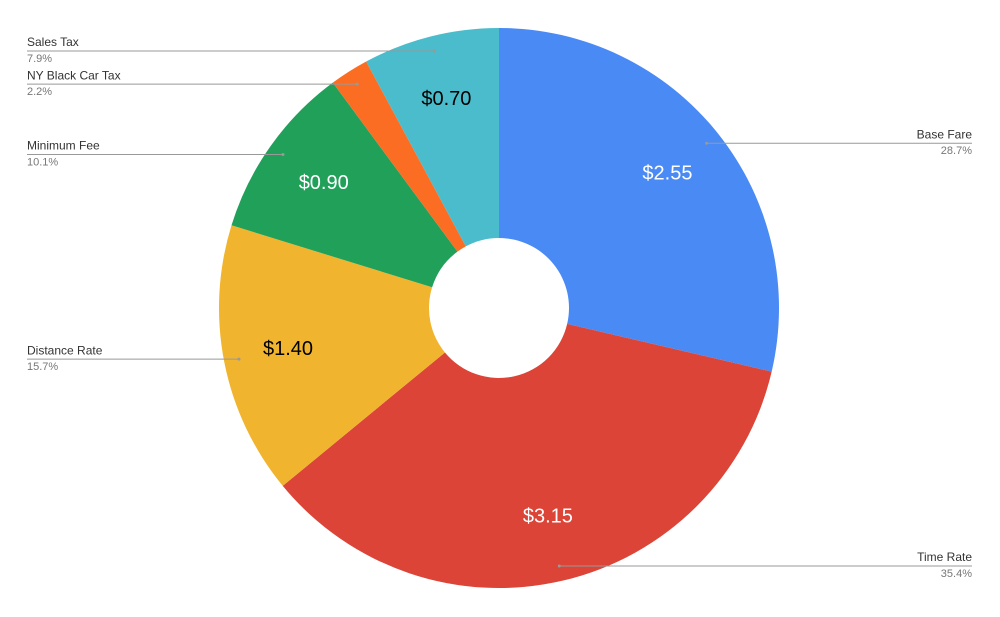  What do you see at coordinates (956, 574) in the screenshot?
I see `percentage-label: 35.4%` at bounding box center [956, 574].